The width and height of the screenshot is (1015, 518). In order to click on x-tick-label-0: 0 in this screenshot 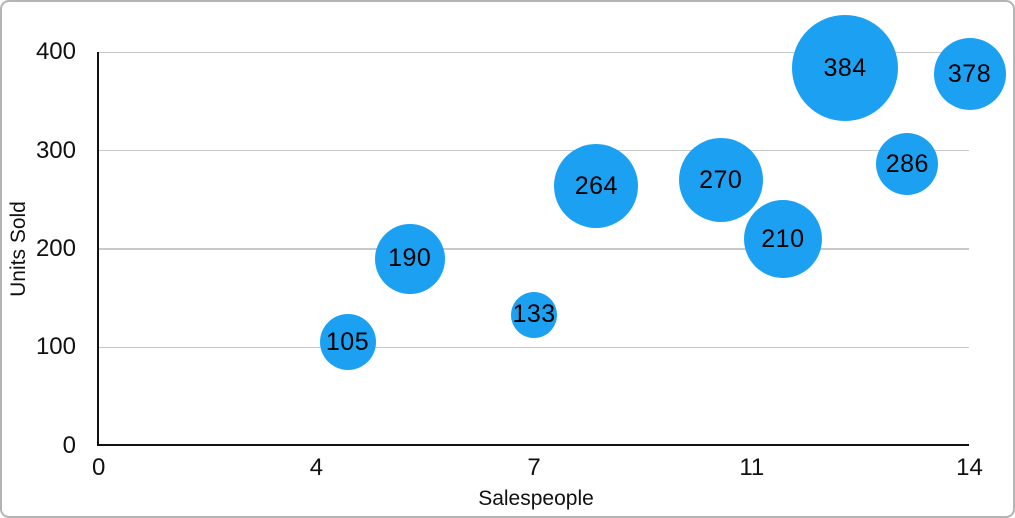, I will do `click(99, 467)`.